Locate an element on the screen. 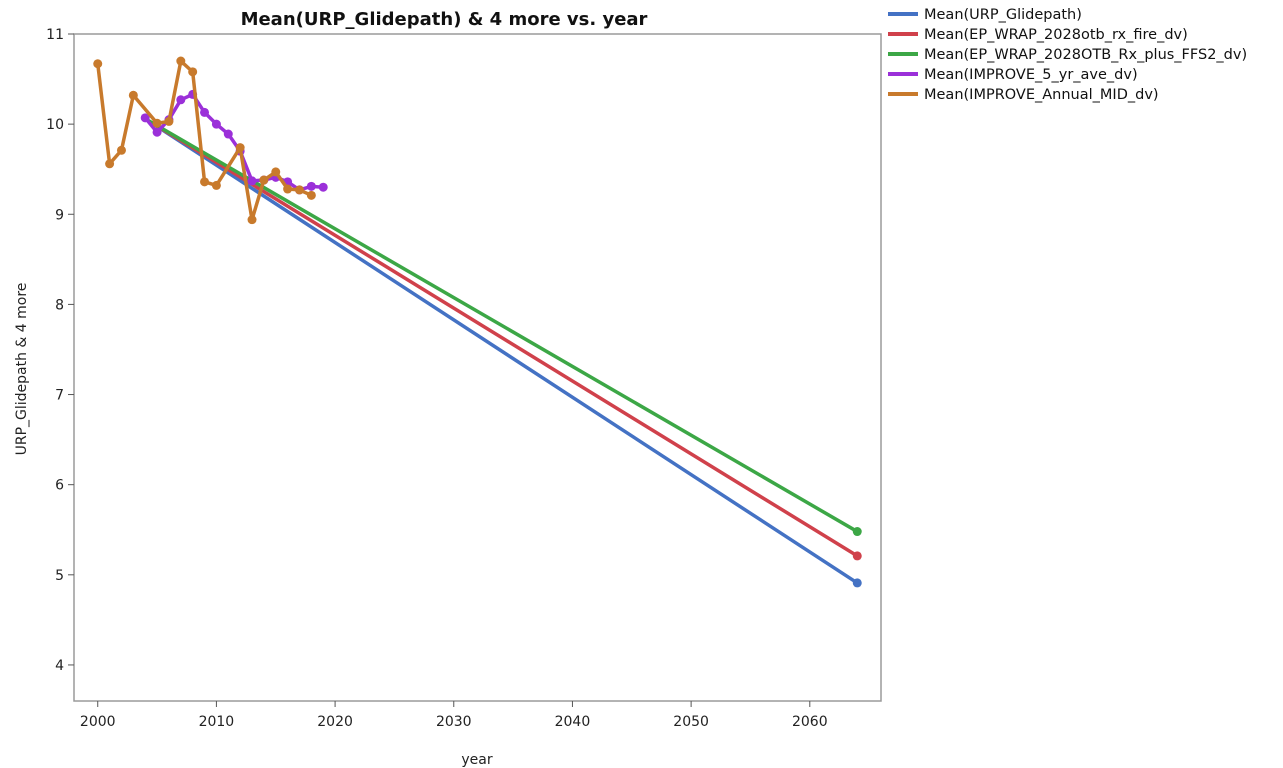 This screenshot has height=768, width=1283. y-tick-label: 9 is located at coordinates (59, 215).